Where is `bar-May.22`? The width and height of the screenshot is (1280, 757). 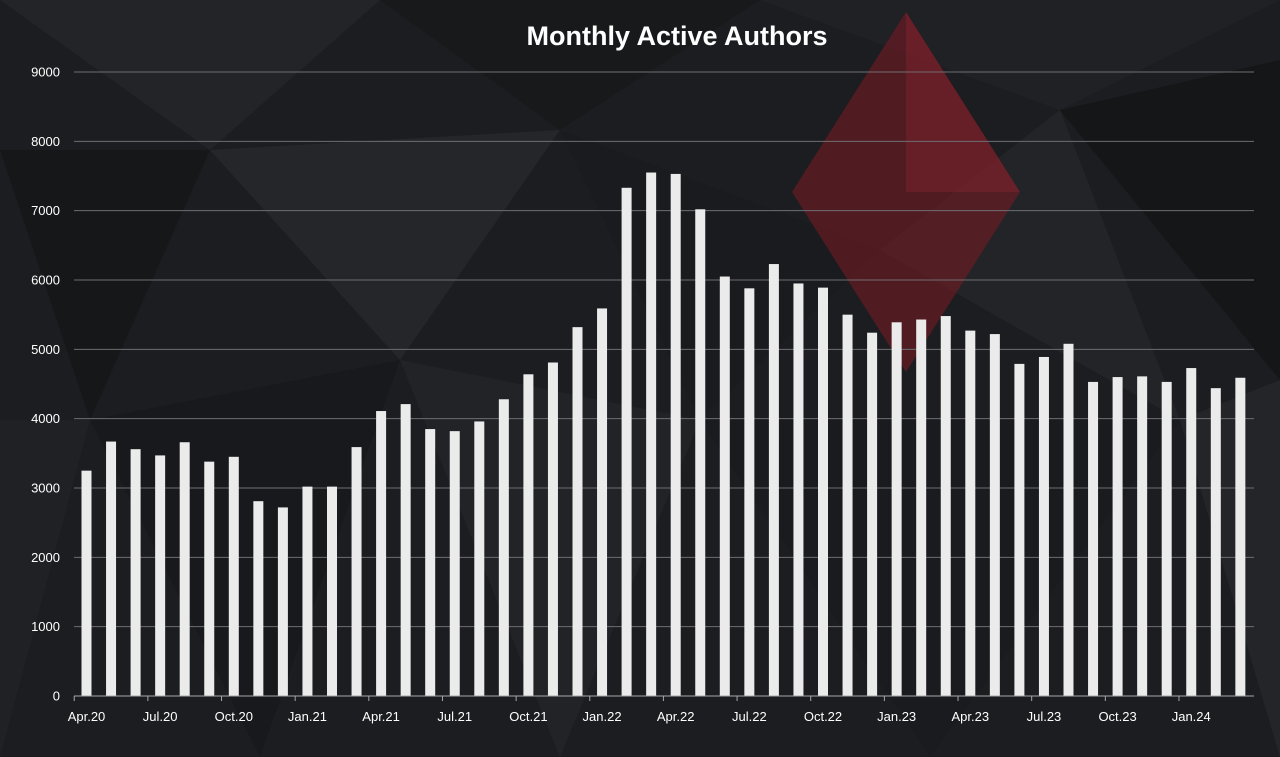 bar-May.22 is located at coordinates (700, 452).